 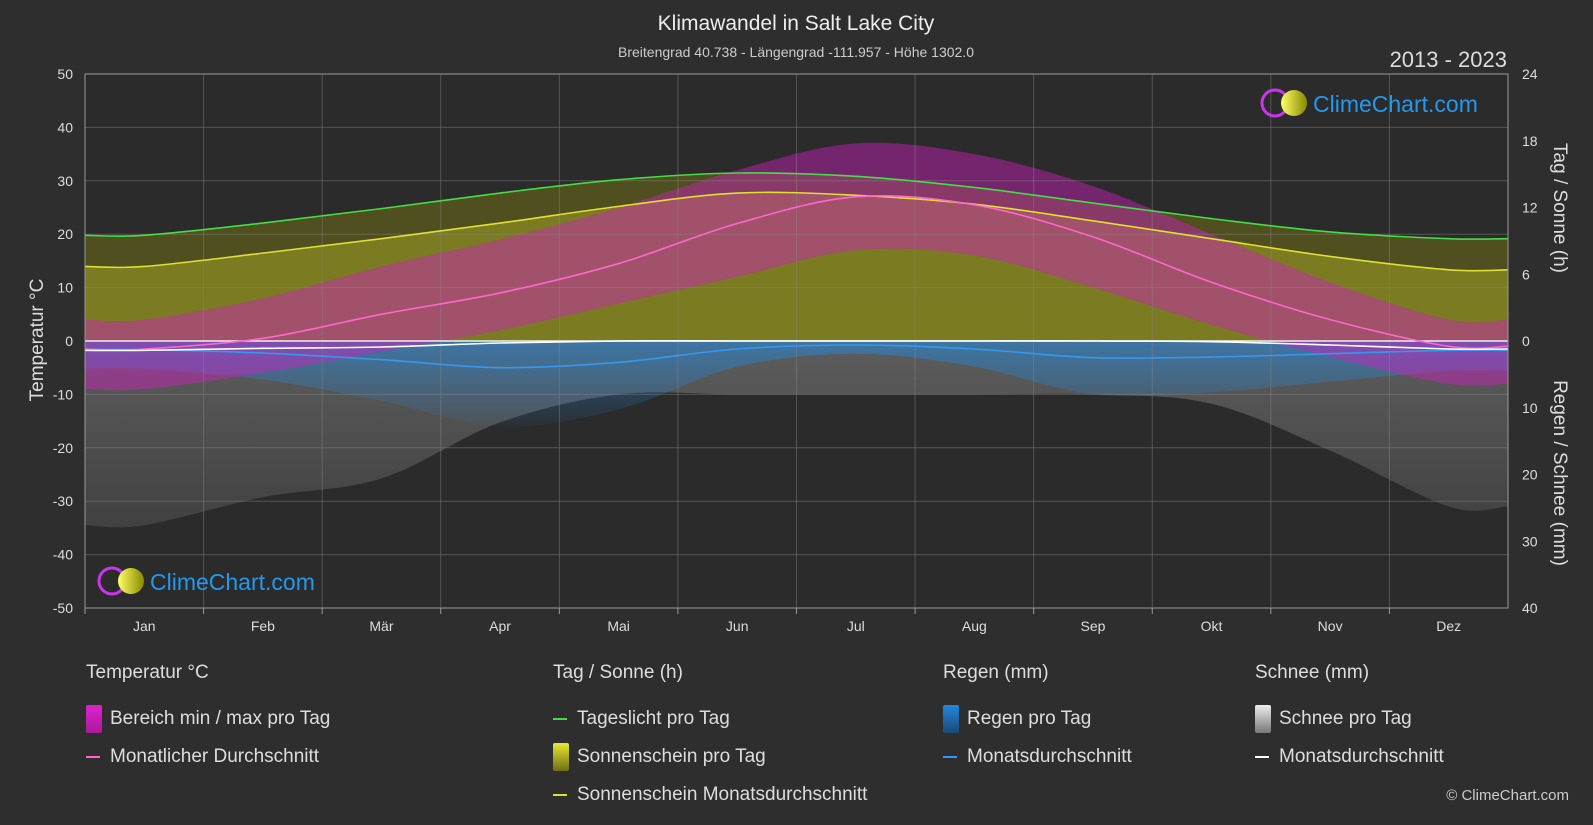 What do you see at coordinates (1330, 626) in the screenshot?
I see `x-tick-label: Nov` at bounding box center [1330, 626].